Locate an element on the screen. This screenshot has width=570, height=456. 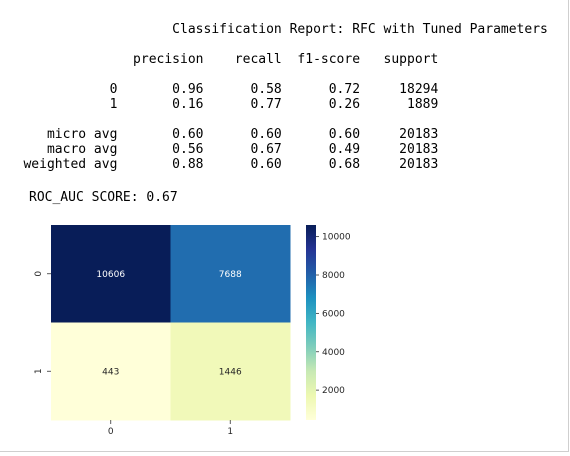
colorbar-tick-label: 6000 is located at coordinates (333, 314).